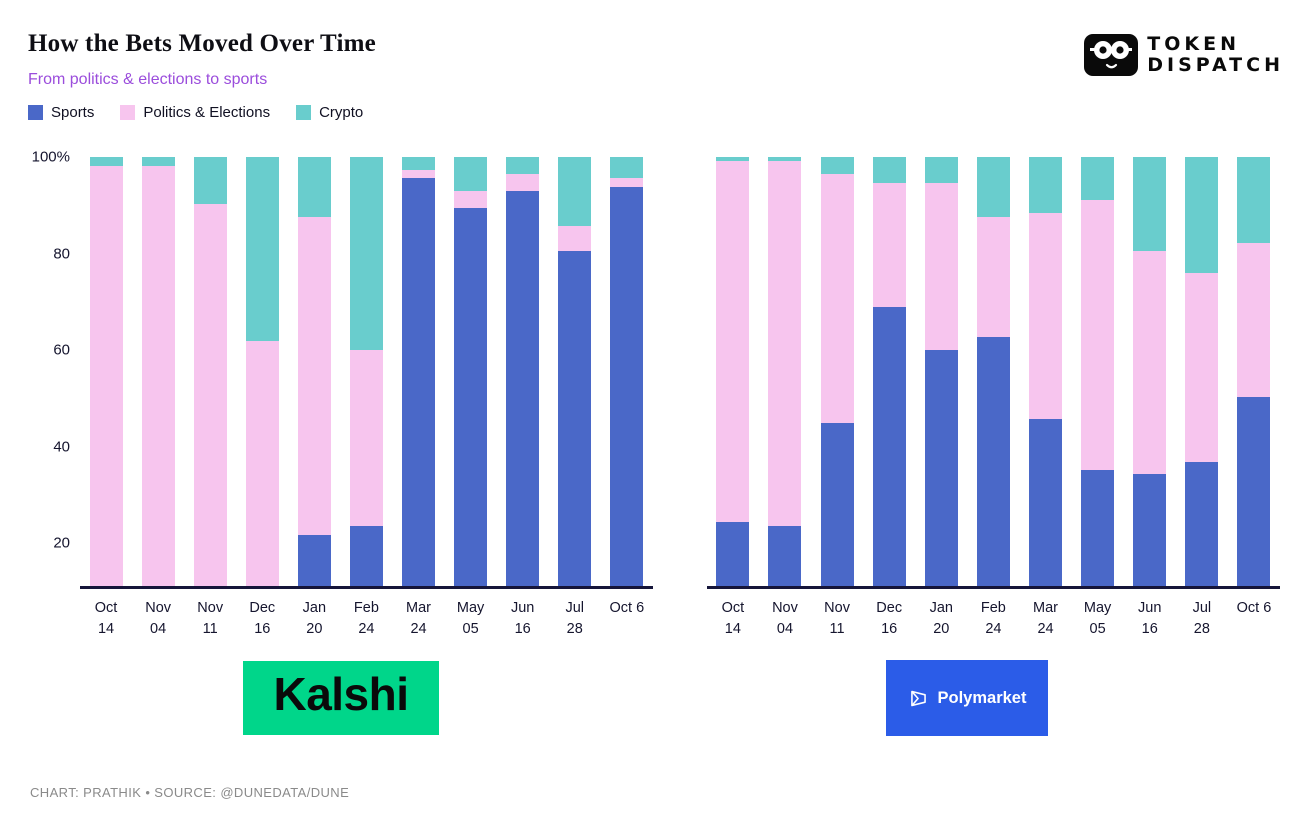 The height and width of the screenshot is (820, 1310). Describe the element at coordinates (207, 112) in the screenshot. I see `legend-label: Politics & Elections` at that location.